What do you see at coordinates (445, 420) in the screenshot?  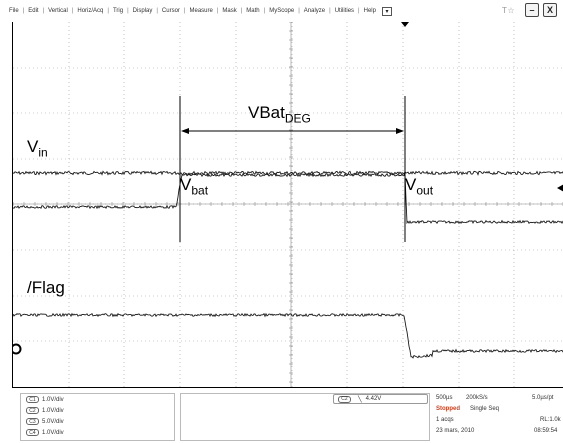 I see `acq-count: 1 acqs` at bounding box center [445, 420].